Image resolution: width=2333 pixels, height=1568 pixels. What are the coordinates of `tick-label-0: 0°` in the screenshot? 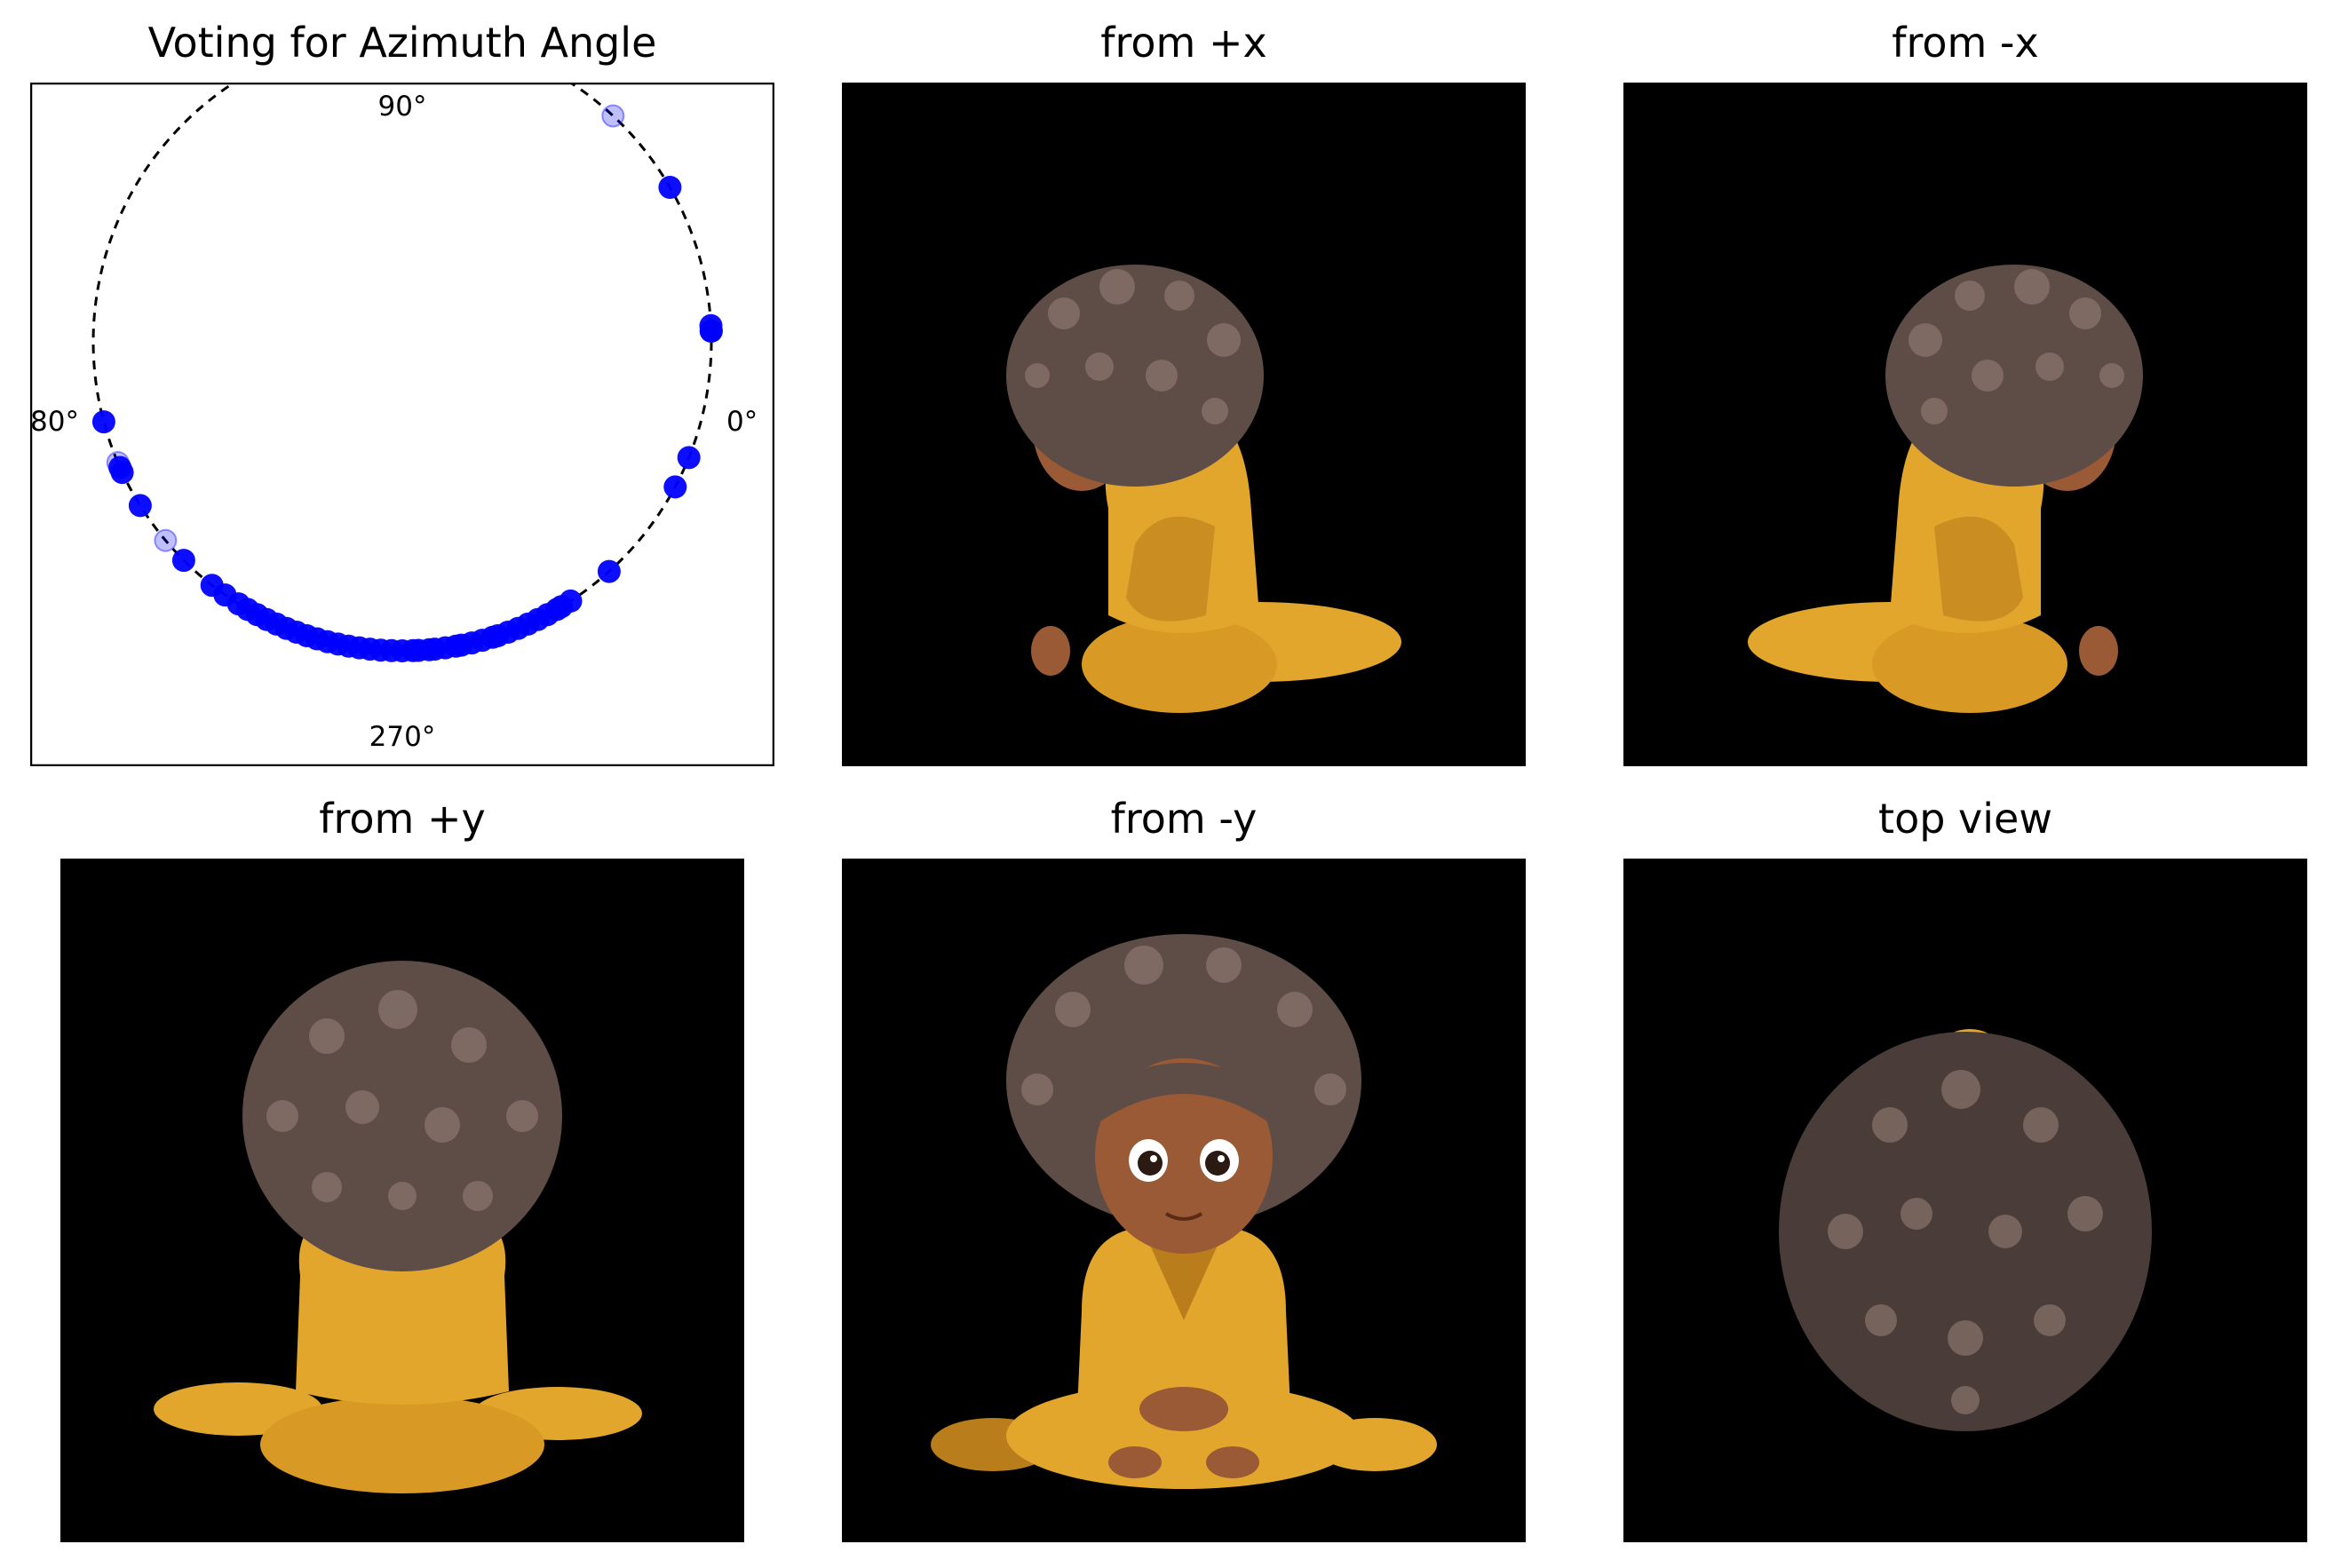 It's located at (742, 422).